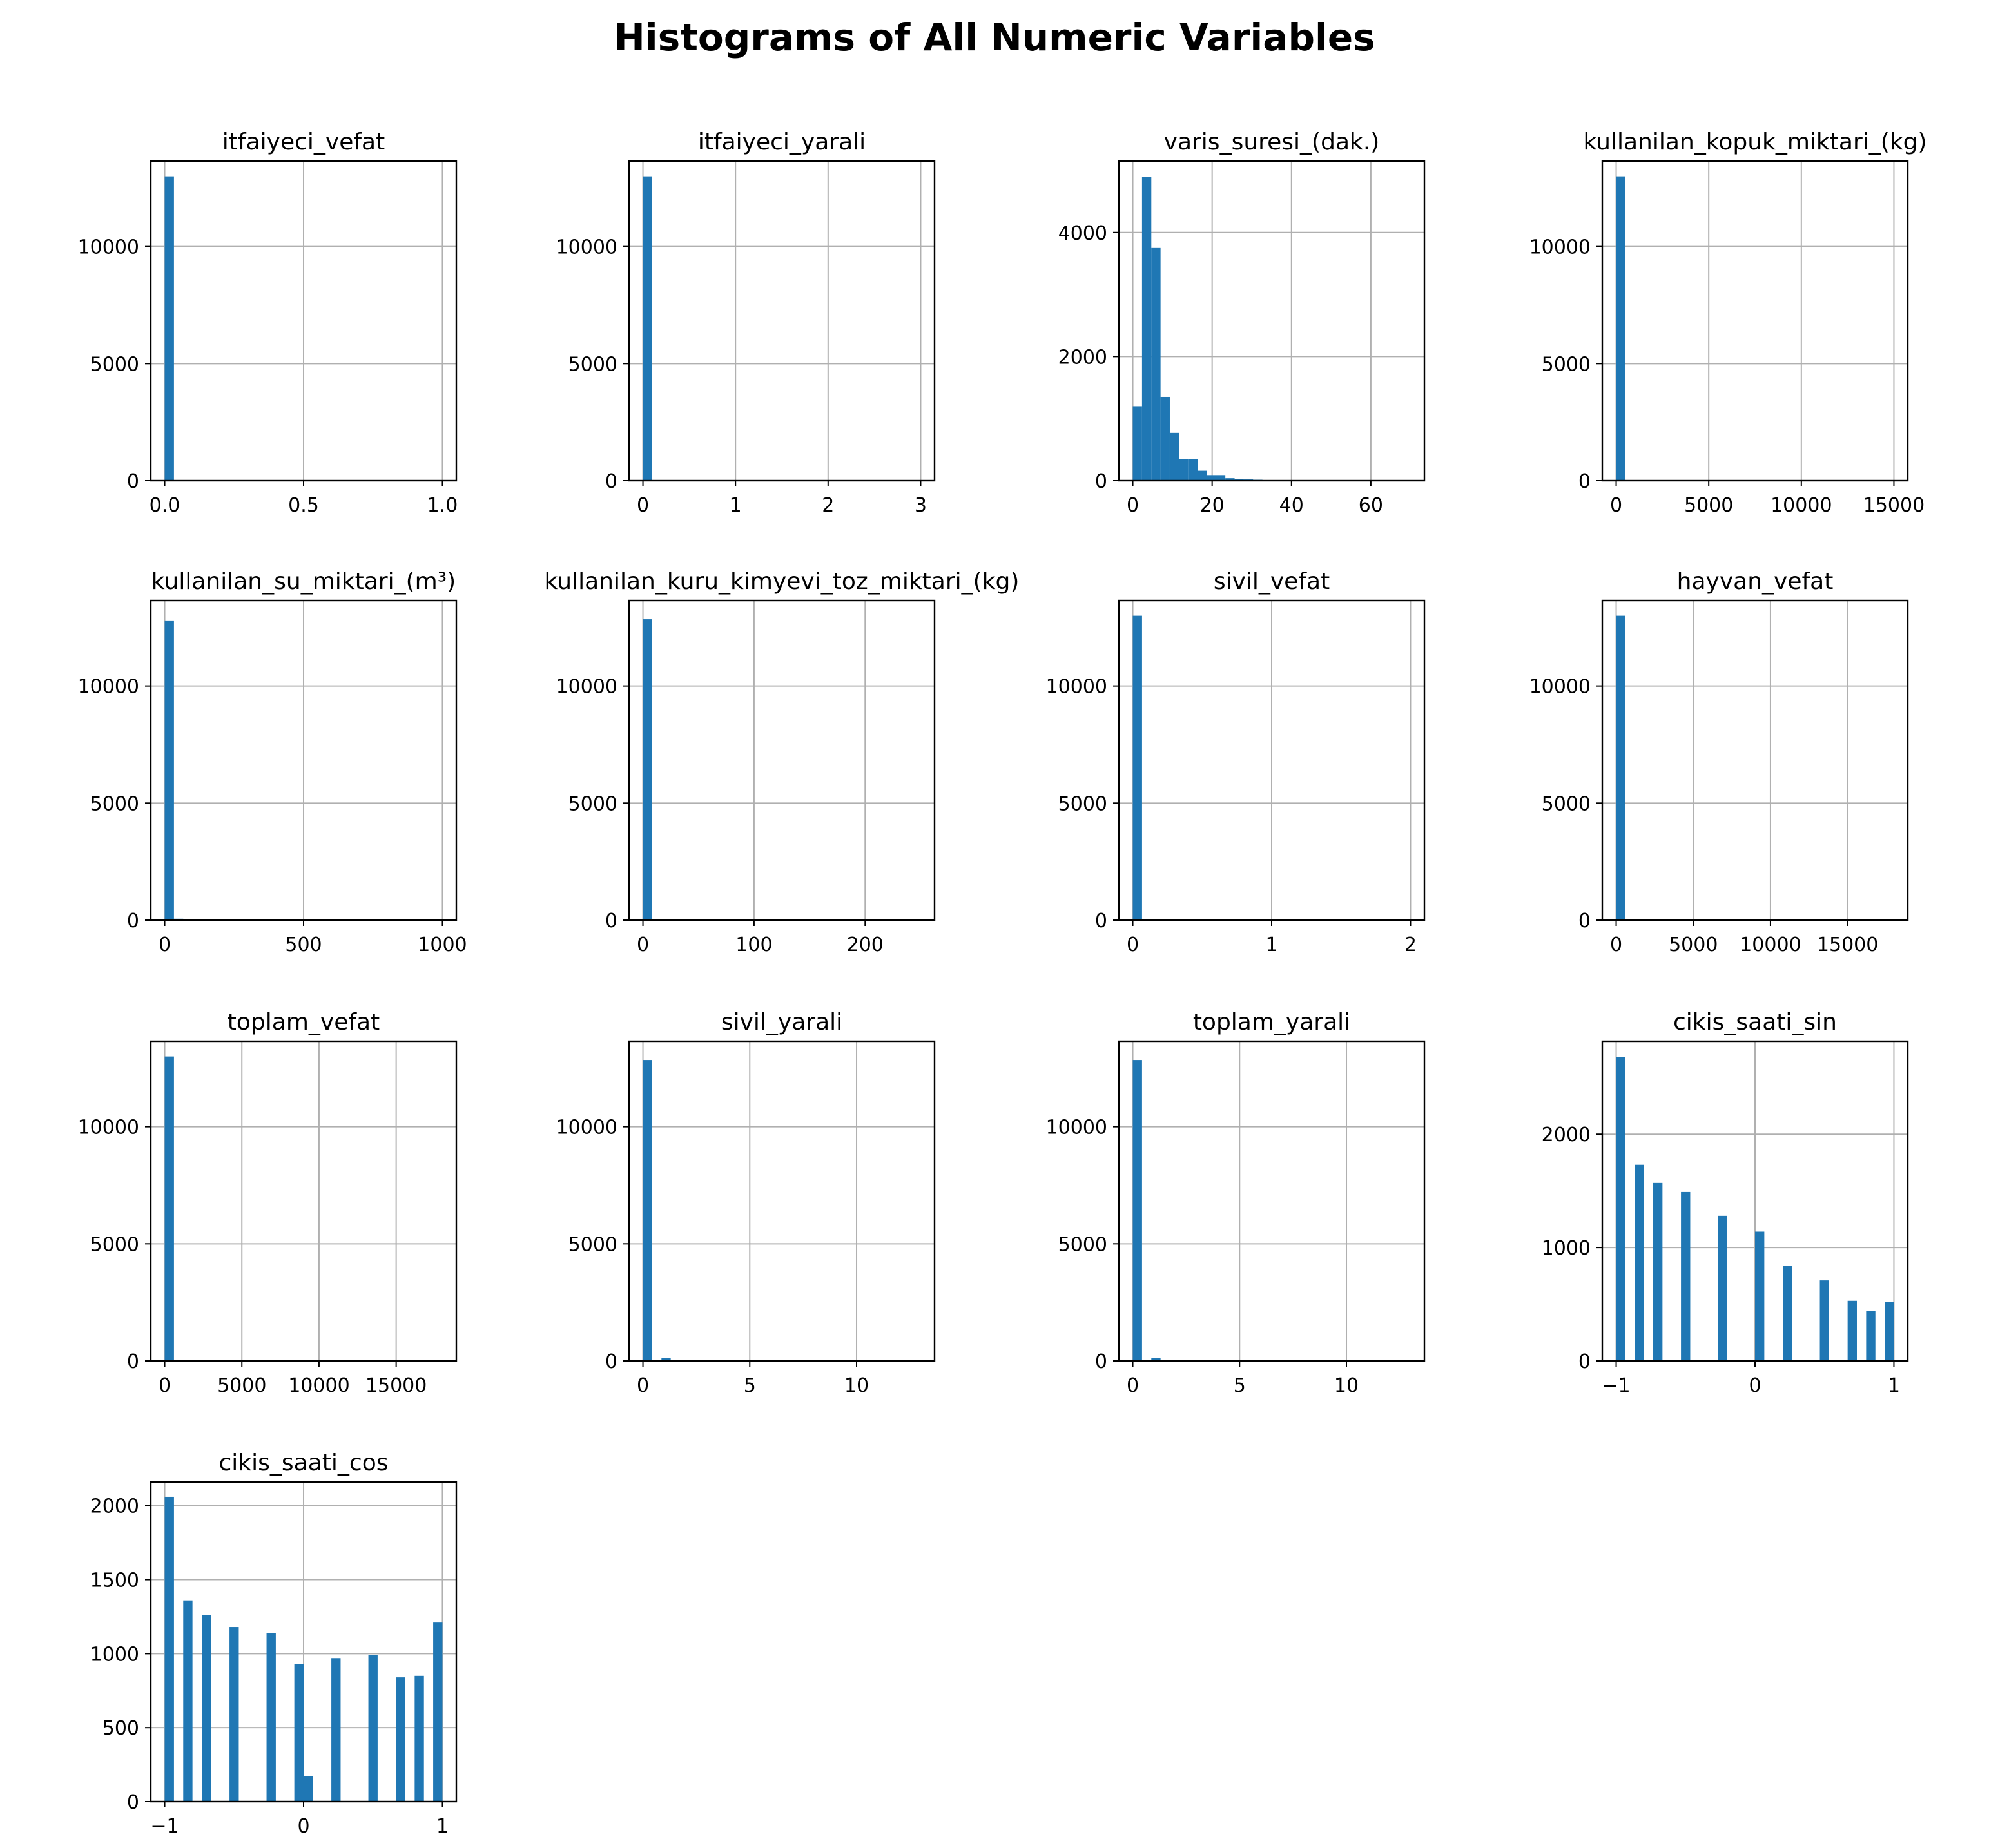  What do you see at coordinates (303, 142) in the screenshot?
I see `subplot-title: itfaiyeci_vefat` at bounding box center [303, 142].